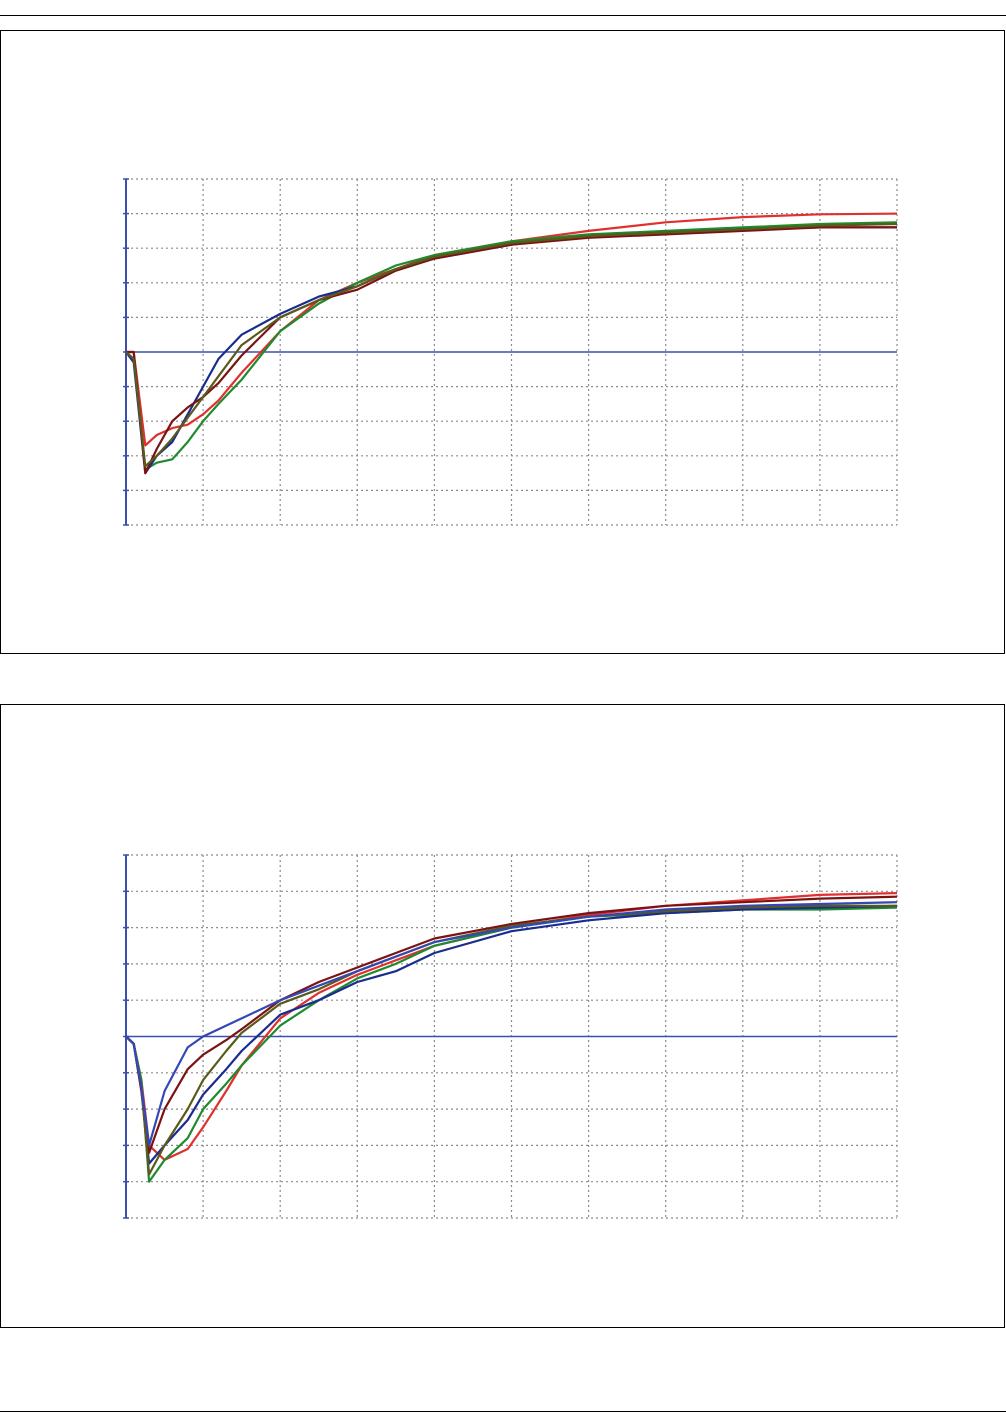 This screenshot has width=1006, height=1414. Describe the element at coordinates (503, 15) in the screenshot. I see `page-top-rule` at that location.